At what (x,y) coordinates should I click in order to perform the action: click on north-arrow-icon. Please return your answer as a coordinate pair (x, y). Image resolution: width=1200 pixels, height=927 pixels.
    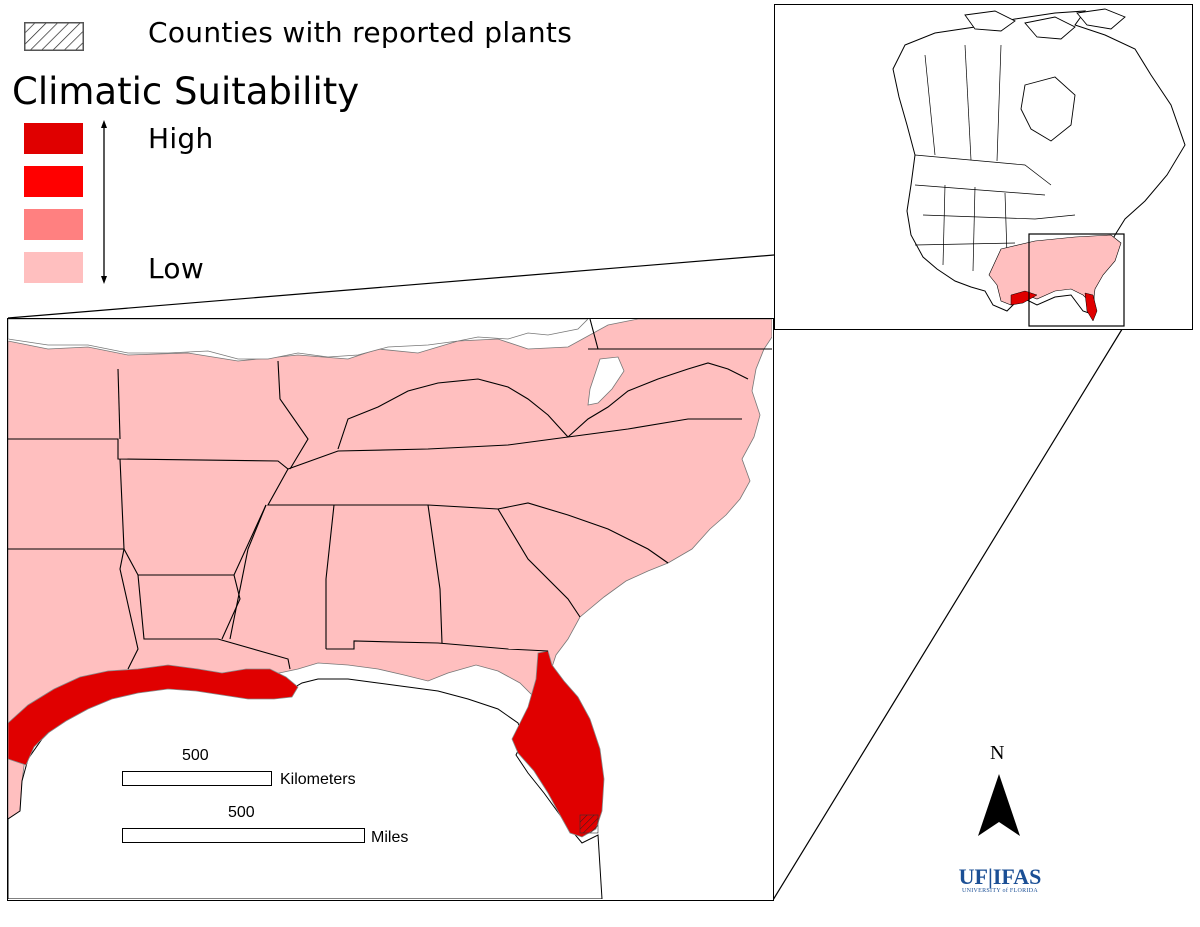
    Looking at the image, I should click on (999, 805).